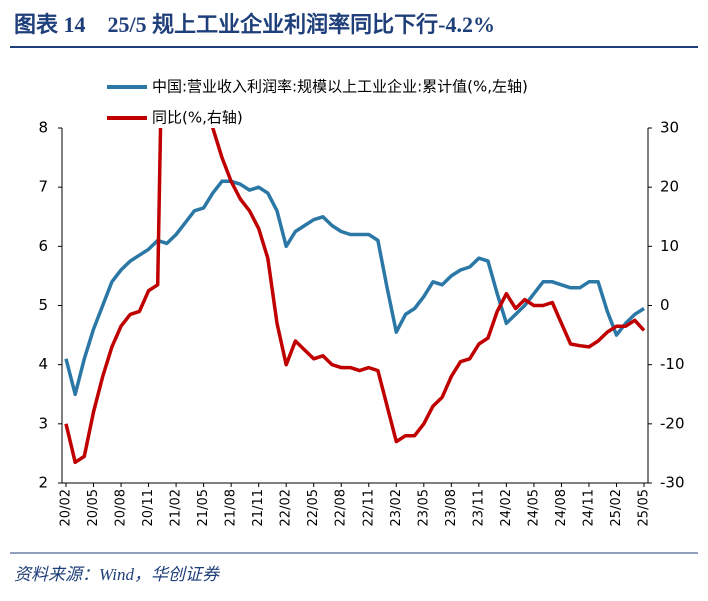  Describe the element at coordinates (203, 507) in the screenshot. I see `x-tick-label: 21/05` at that location.